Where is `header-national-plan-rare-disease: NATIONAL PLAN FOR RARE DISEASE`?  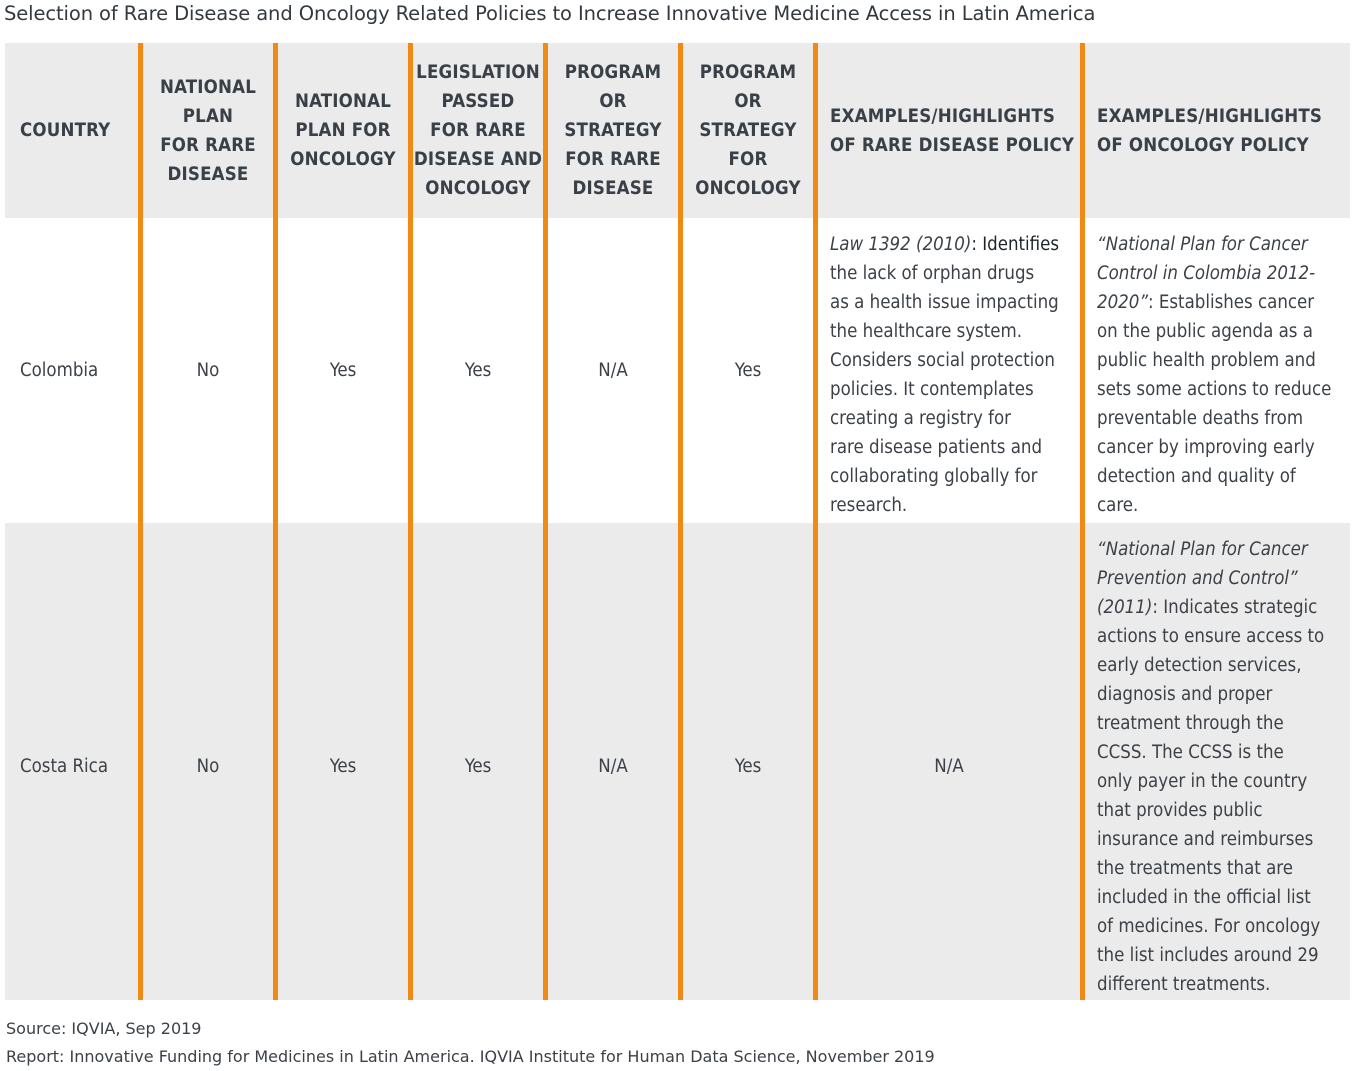 header-national-plan-rare-disease: NATIONAL PLAN FOR RARE DISEASE is located at coordinates (208, 130).